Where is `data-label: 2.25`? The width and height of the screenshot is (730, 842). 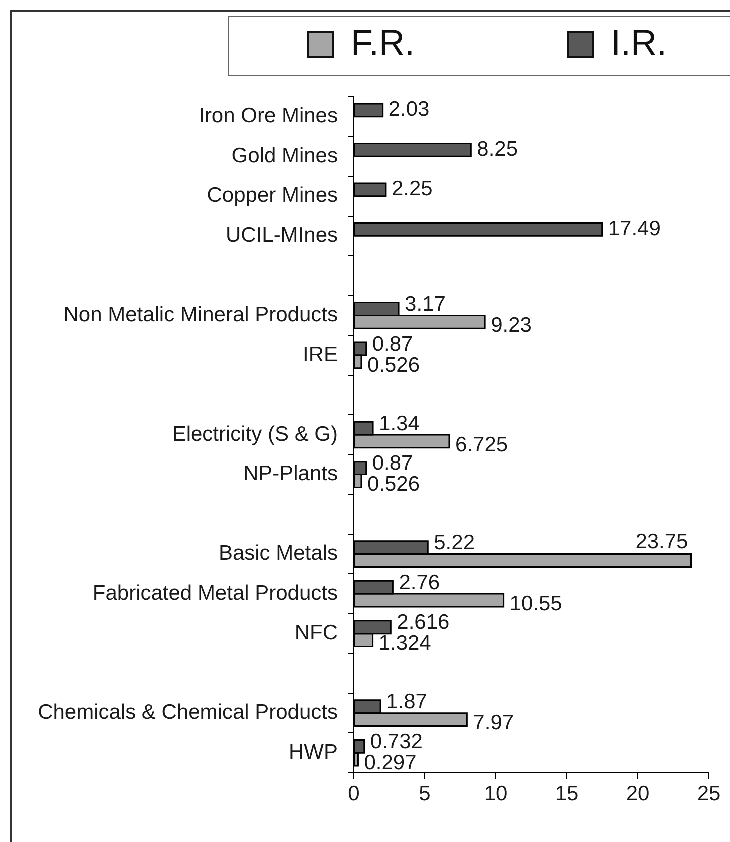 data-label: 2.25 is located at coordinates (412, 189).